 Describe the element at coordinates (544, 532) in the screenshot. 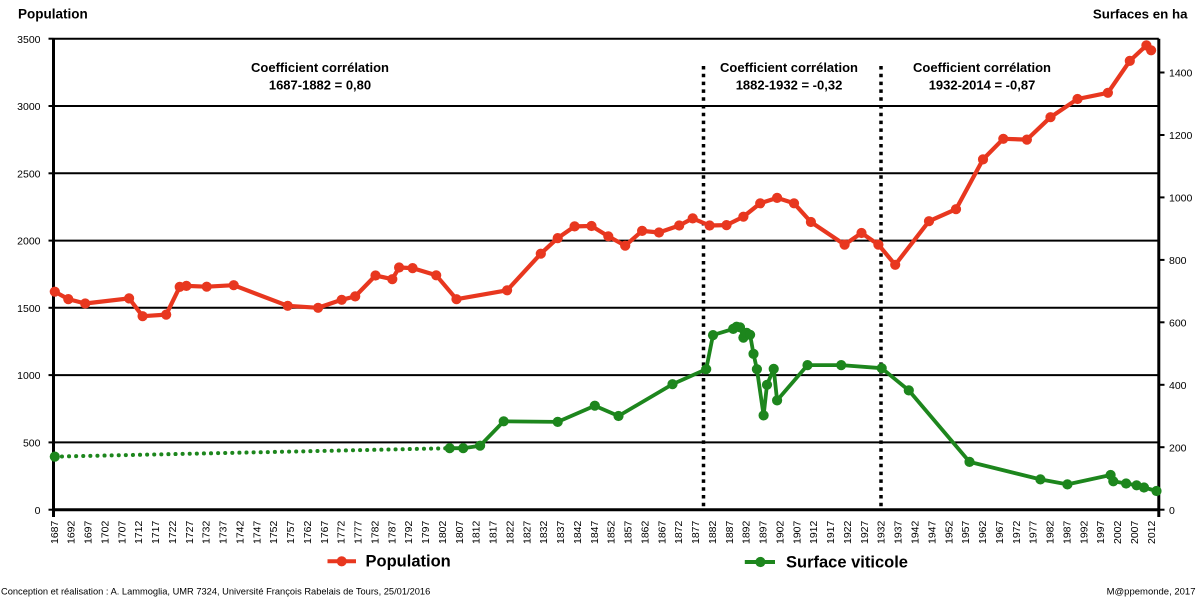

I see `svg-text: 1832` at that location.